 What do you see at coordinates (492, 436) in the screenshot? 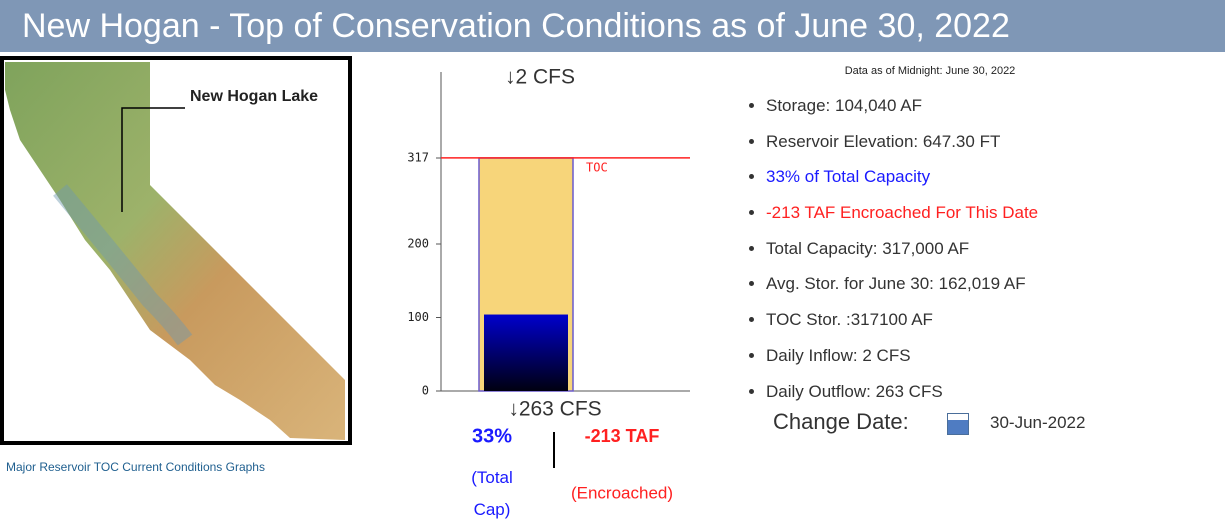
I see `pct: 33%` at bounding box center [492, 436].